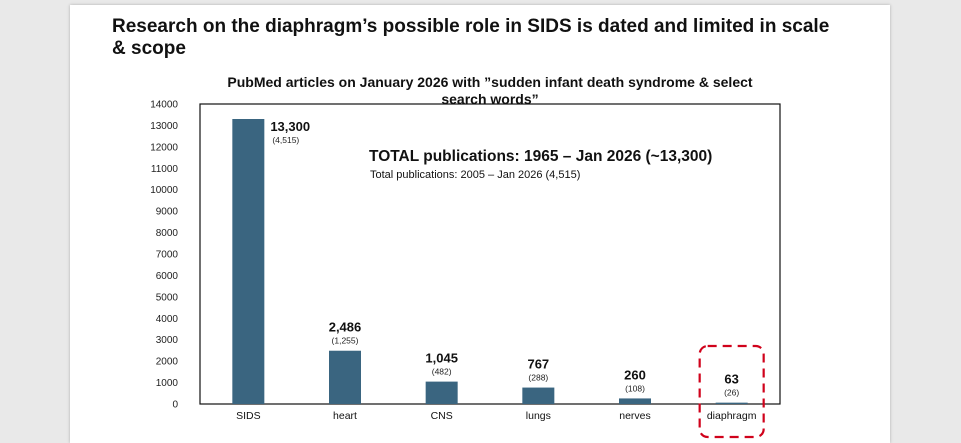  I want to click on x-tick-label-cns: CNS, so click(442, 416).